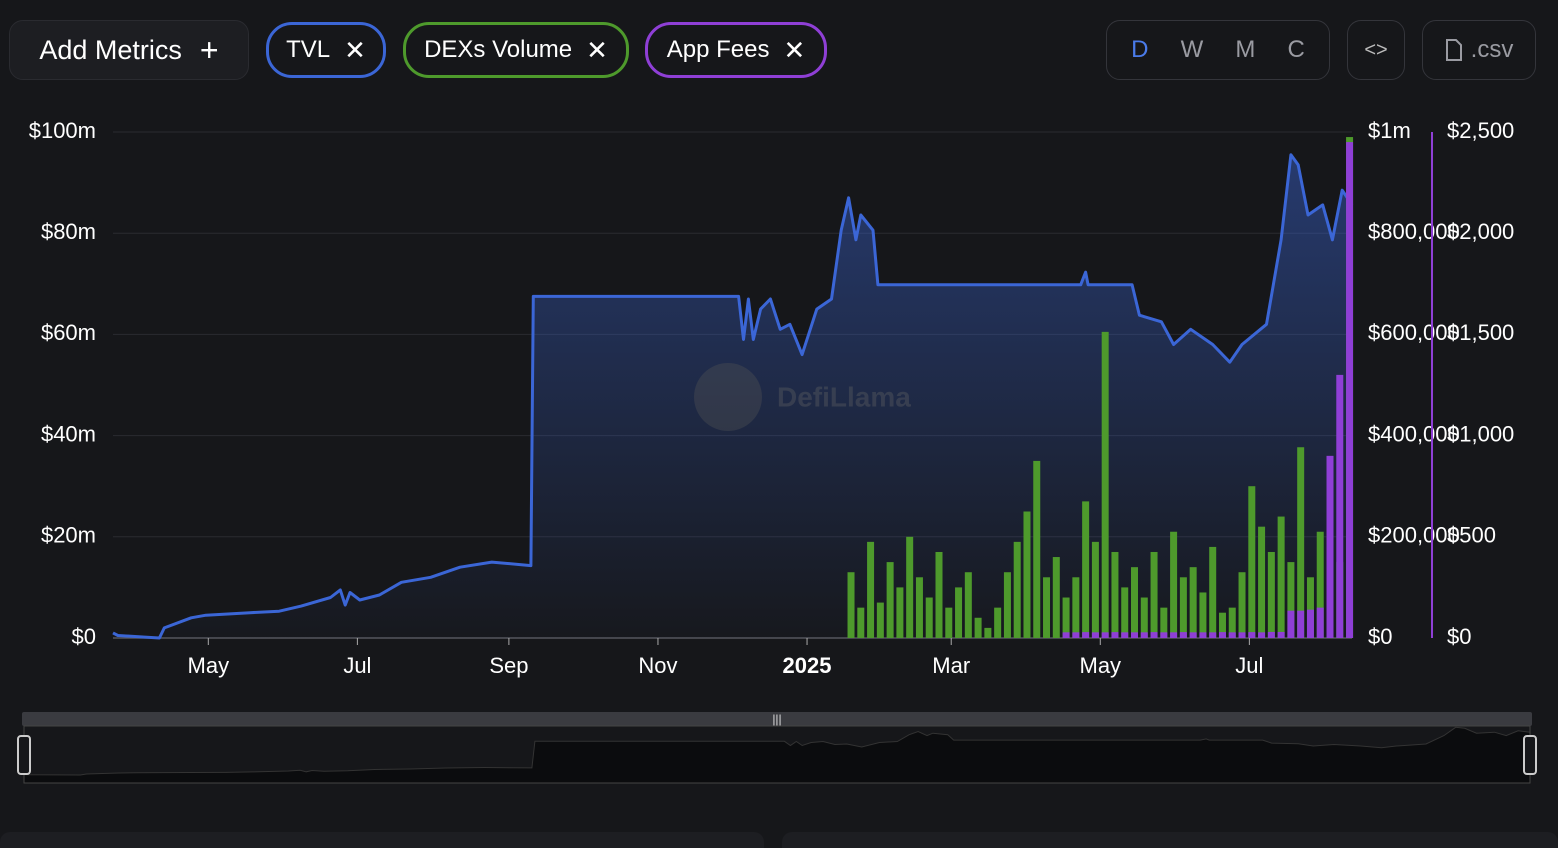 This screenshot has height=848, width=1558. I want to click on add-metrics-label: Add Metrics, so click(110, 49).